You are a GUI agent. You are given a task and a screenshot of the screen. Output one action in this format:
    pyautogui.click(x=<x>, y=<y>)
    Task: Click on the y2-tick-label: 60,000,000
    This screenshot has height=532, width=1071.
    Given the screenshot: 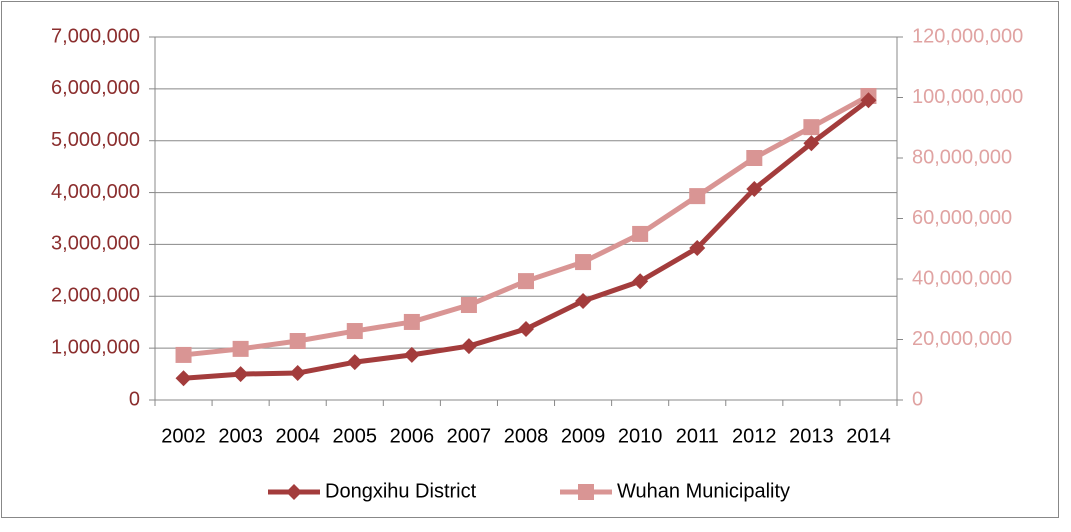 What is the action you would take?
    pyautogui.click(x=962, y=218)
    